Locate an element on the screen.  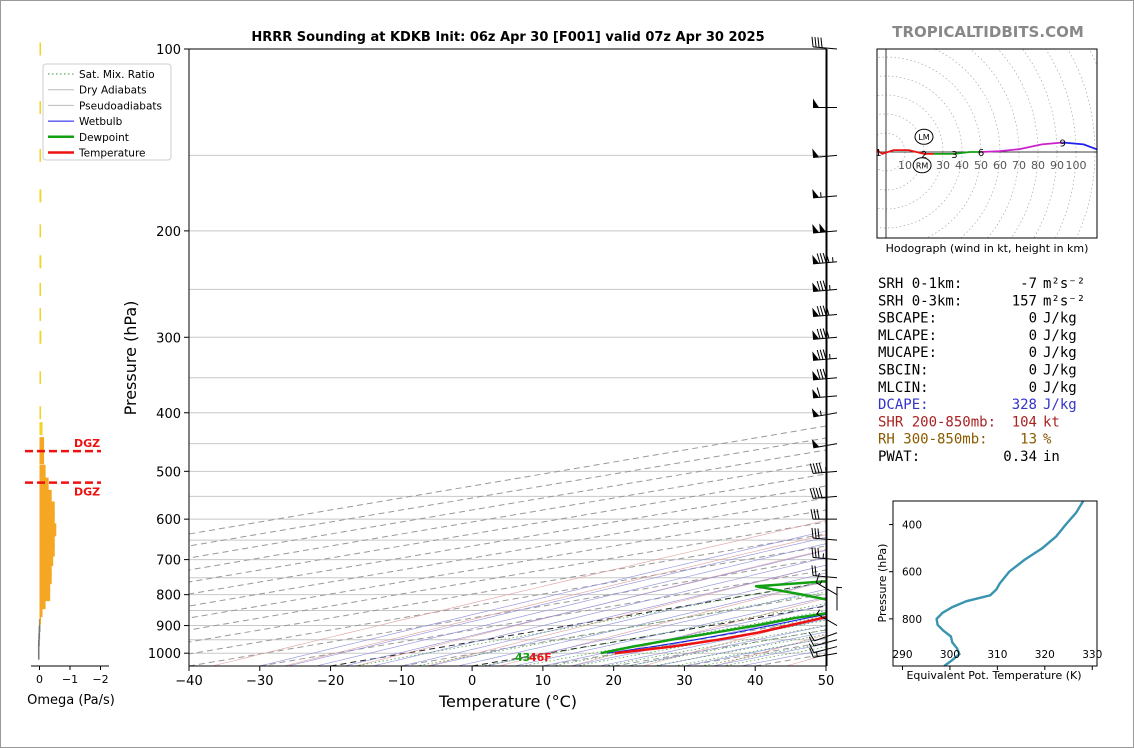
stat-label: SBCAPE: is located at coordinates (907, 319).